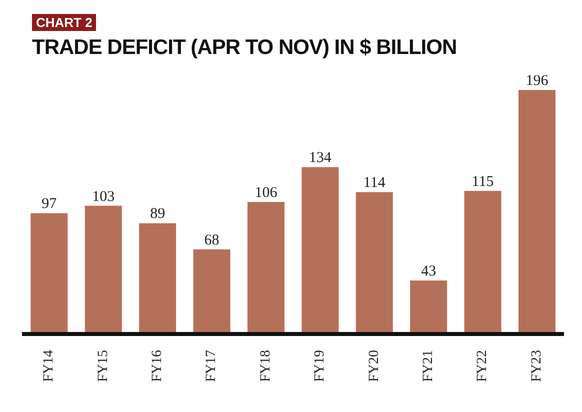  I want to click on x-tick-label: FY17, so click(212, 366).